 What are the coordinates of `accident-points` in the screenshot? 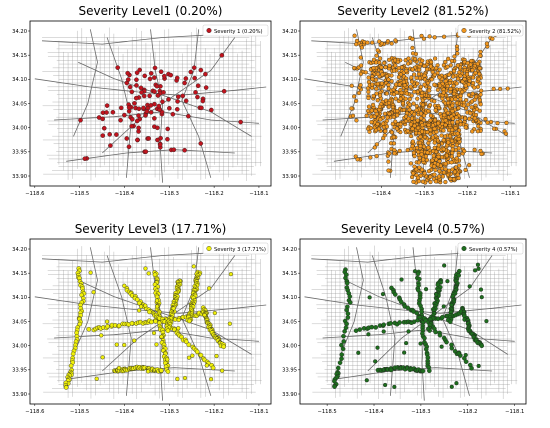 It's located at (160, 106).